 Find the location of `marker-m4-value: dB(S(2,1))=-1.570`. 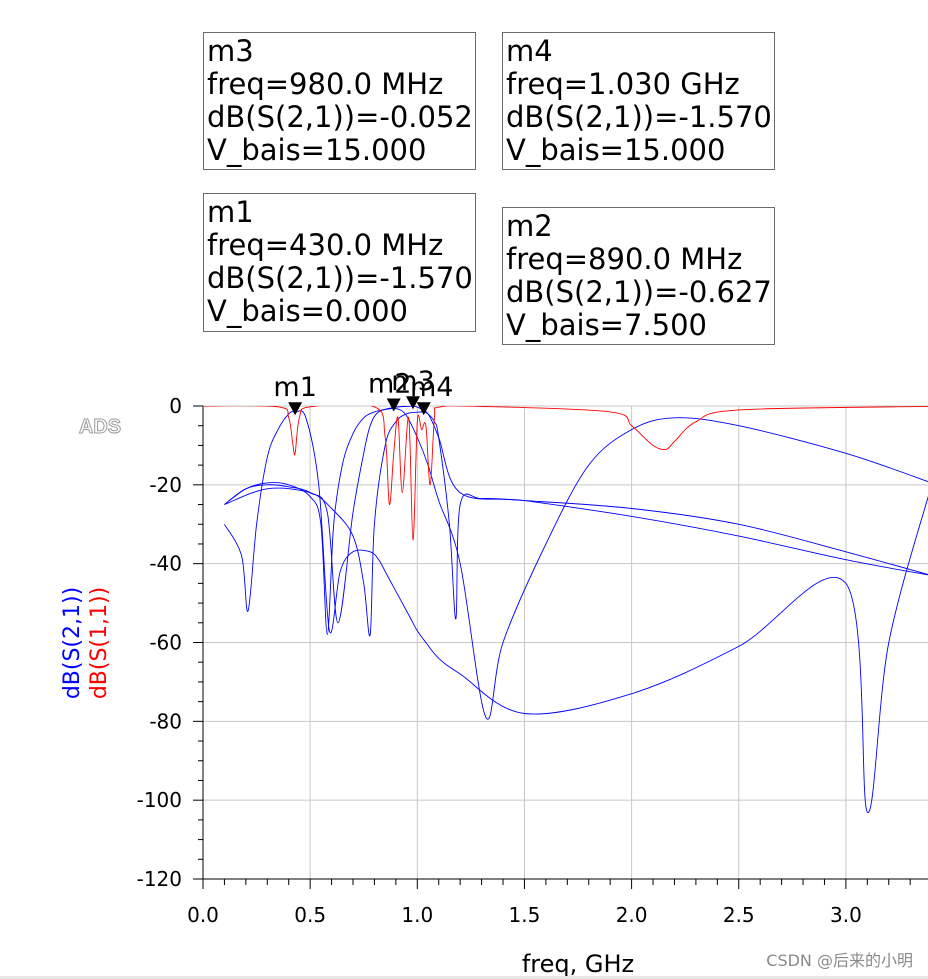

marker-m4-value: dB(S(2,1))=-1.570 is located at coordinates (639, 117).